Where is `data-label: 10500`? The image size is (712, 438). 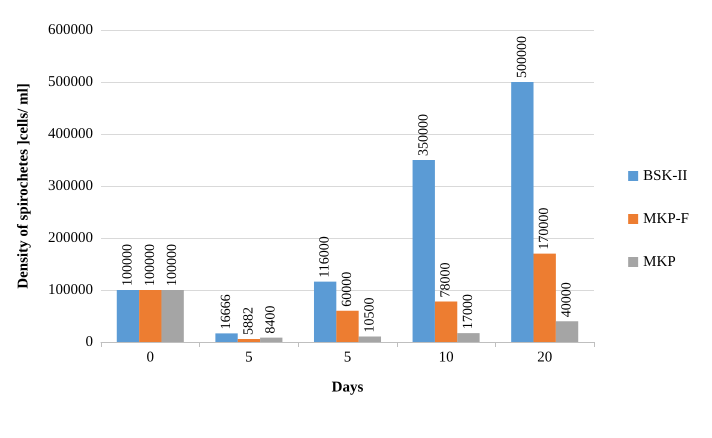 data-label: 10500 is located at coordinates (370, 315).